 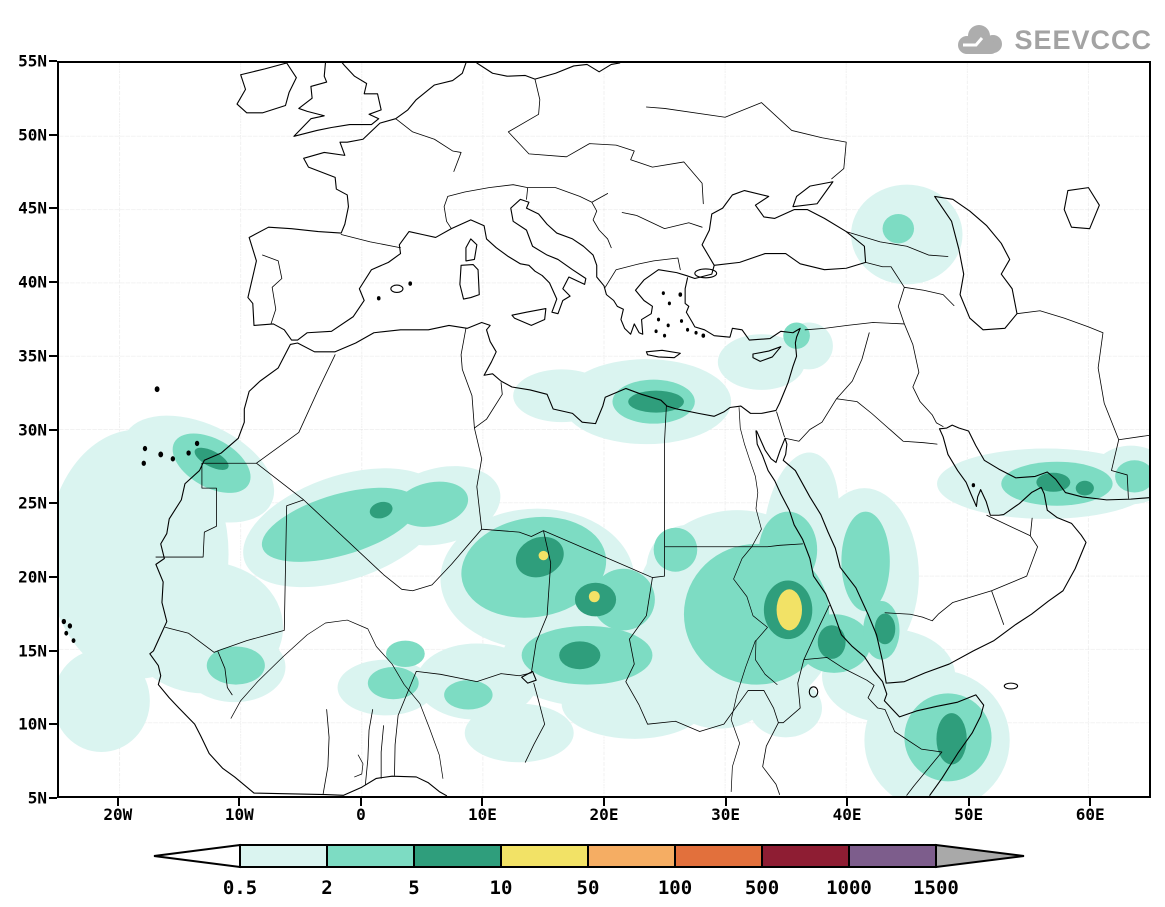 I want to click on lon-tick-label: 10E, so click(x=482, y=814).